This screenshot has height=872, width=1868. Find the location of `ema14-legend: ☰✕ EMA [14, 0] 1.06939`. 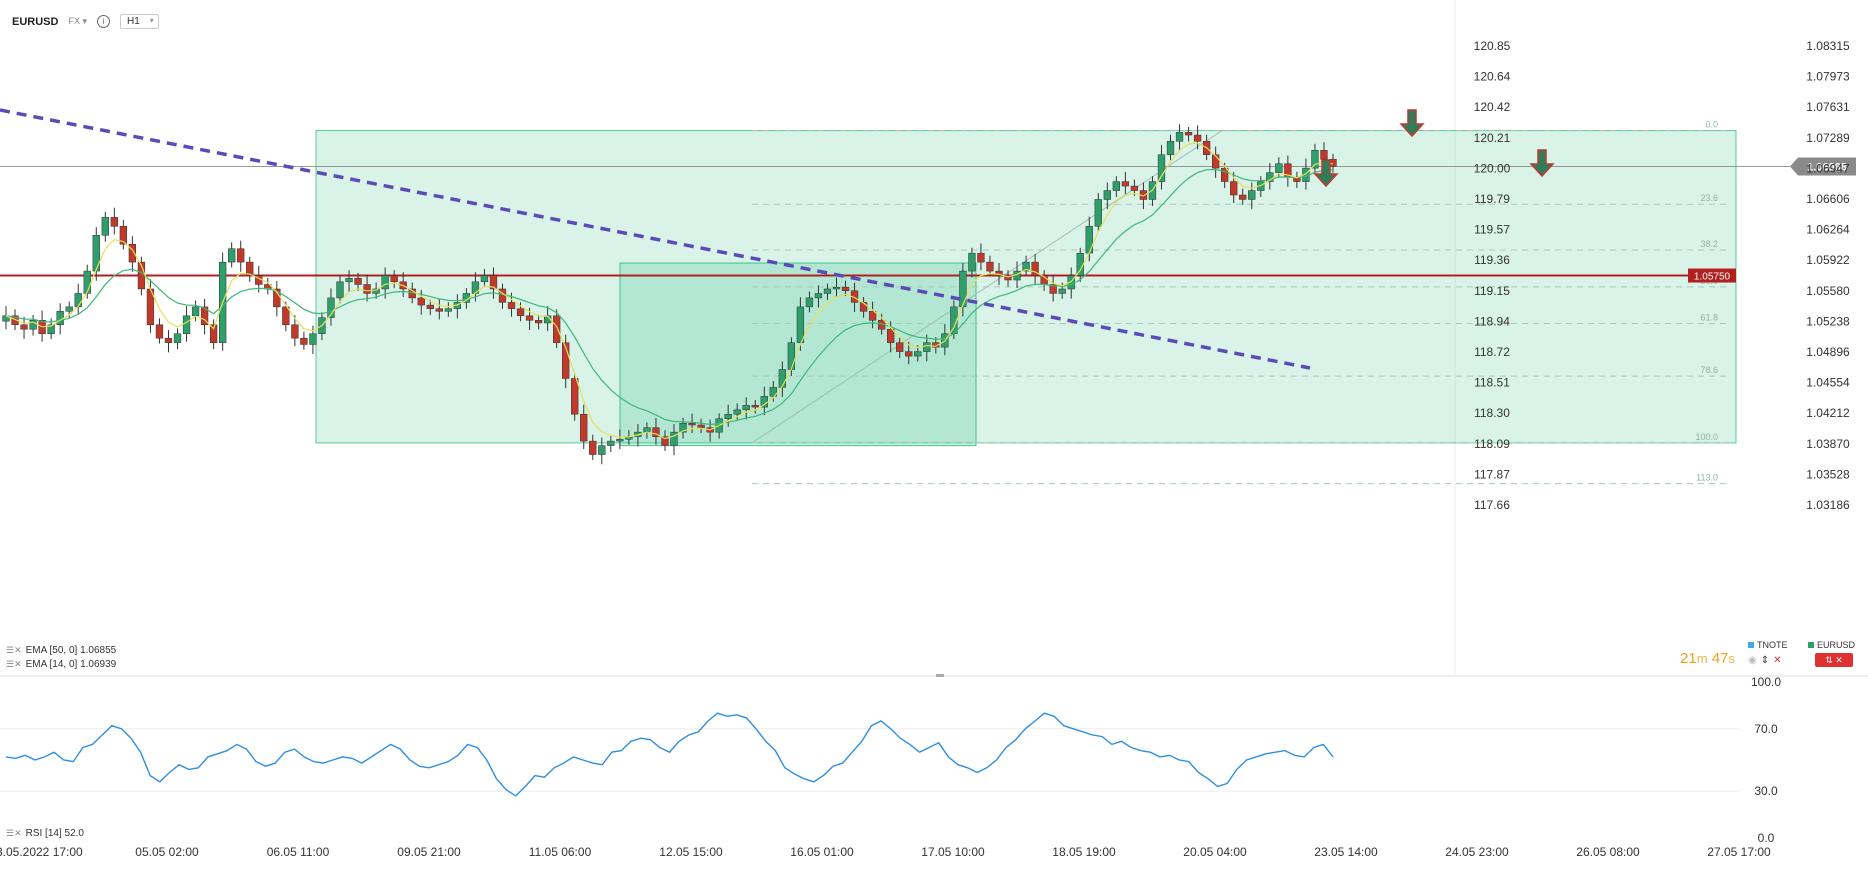

ema14-legend: ☰✕ EMA [14, 0] 1.06939 is located at coordinates (61, 664).